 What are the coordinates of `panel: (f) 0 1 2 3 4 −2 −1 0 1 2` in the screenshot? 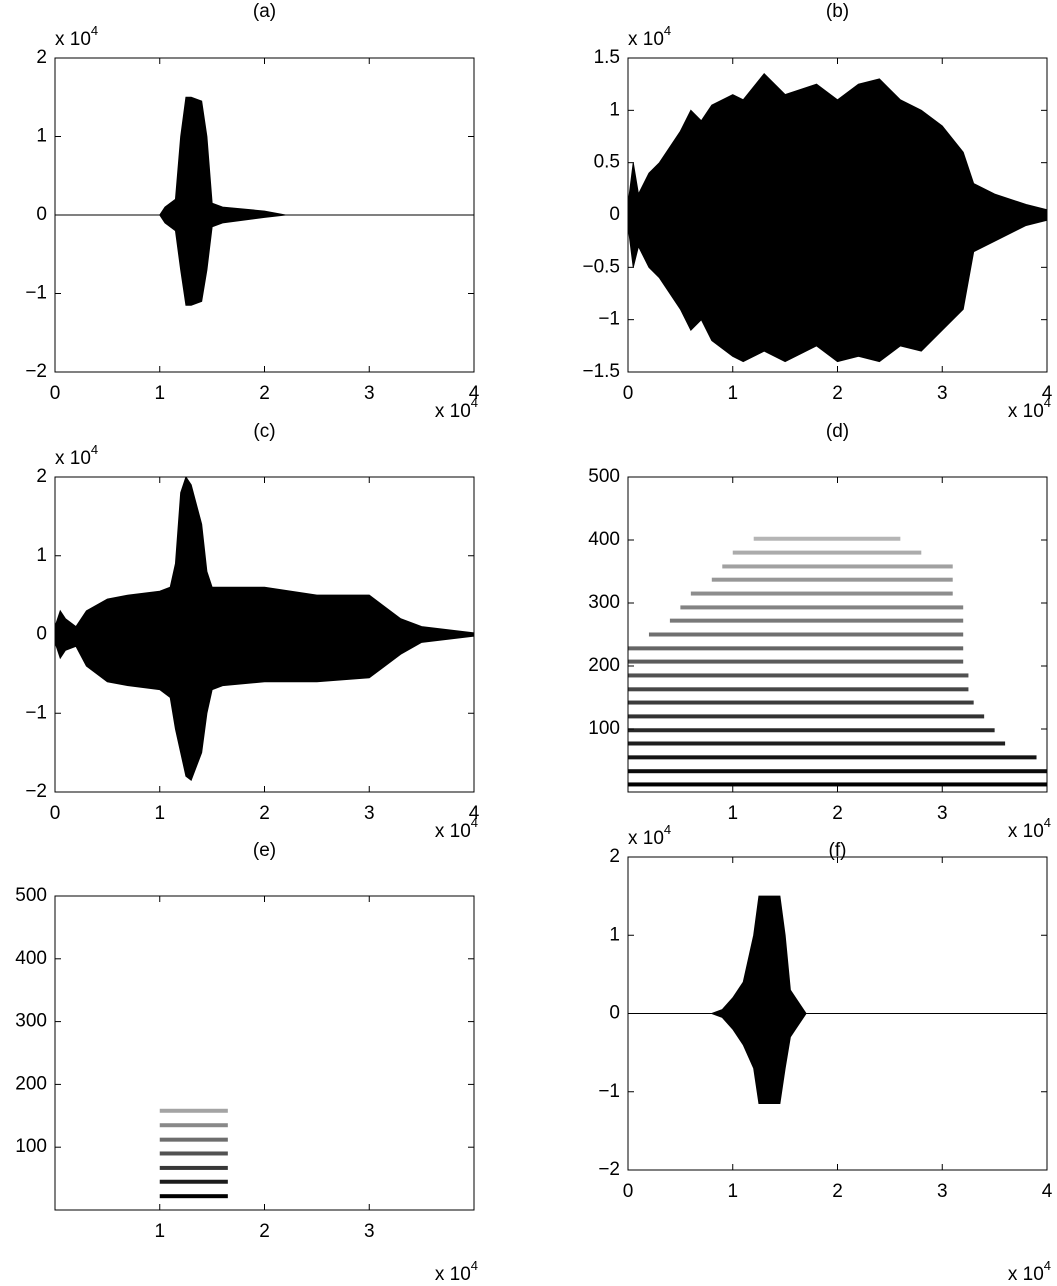 It's located at (825, 1021).